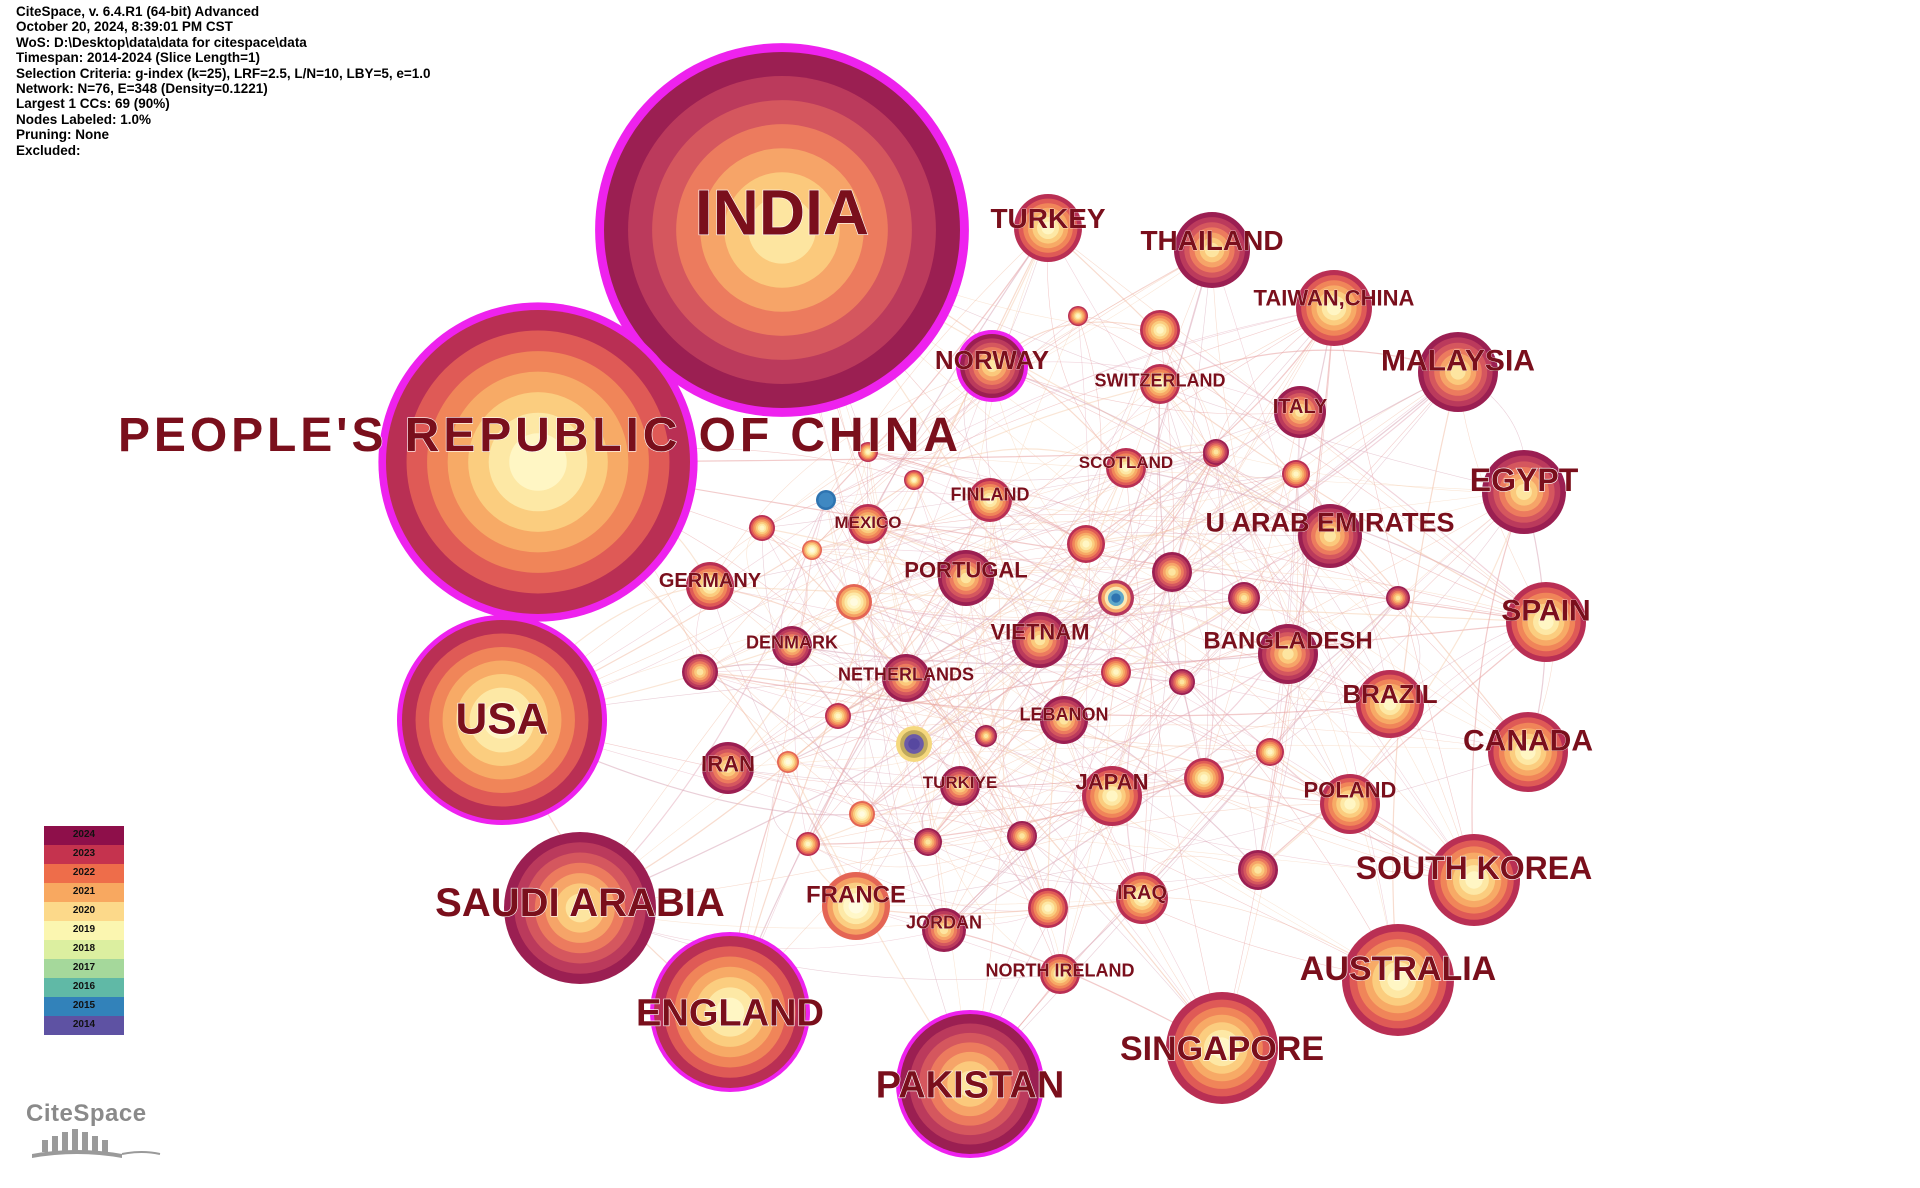  I want to click on node-portugal, so click(966, 578).